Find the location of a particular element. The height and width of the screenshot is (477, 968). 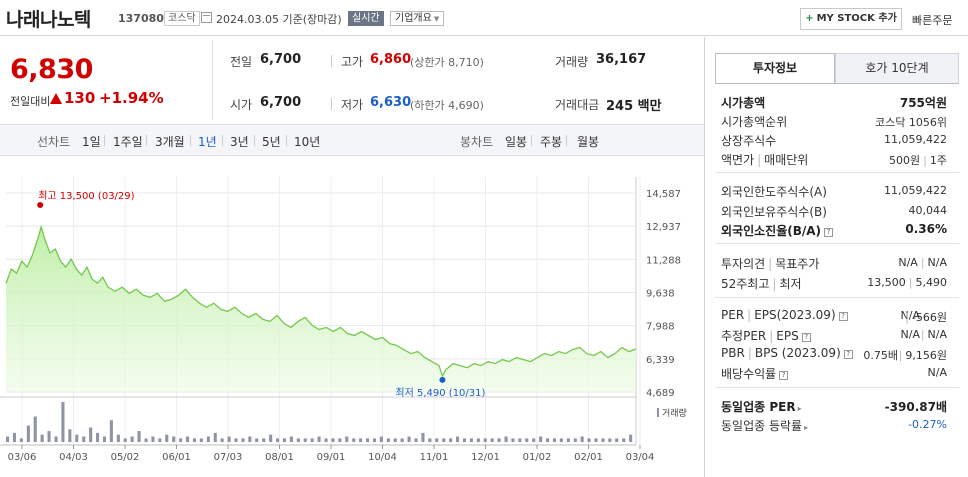

volume-value: 36,167 is located at coordinates (621, 59).